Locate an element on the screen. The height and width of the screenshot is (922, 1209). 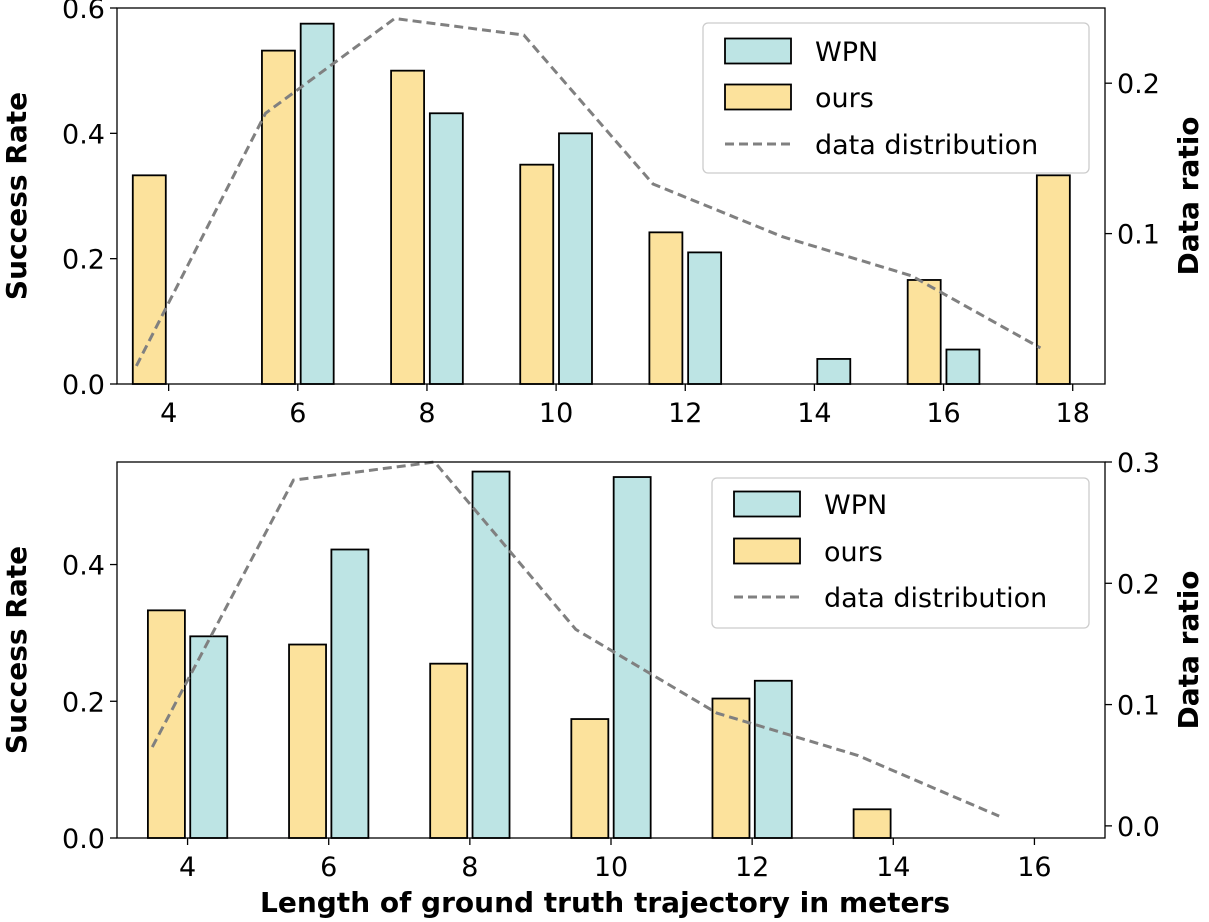
y-tick-label: 0.6 is located at coordinates (83, 12).